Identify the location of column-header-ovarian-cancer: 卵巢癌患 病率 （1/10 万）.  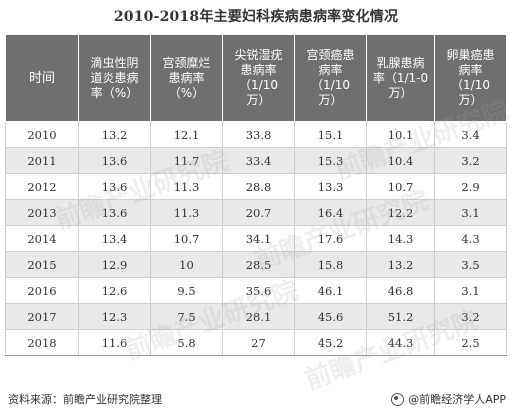
(470, 78).